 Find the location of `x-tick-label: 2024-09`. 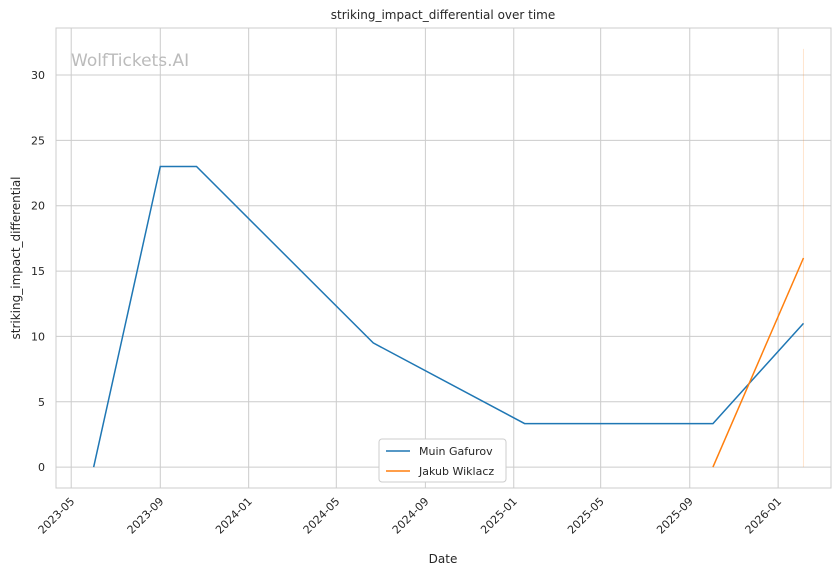

x-tick-label: 2024-09 is located at coordinates (411, 516).